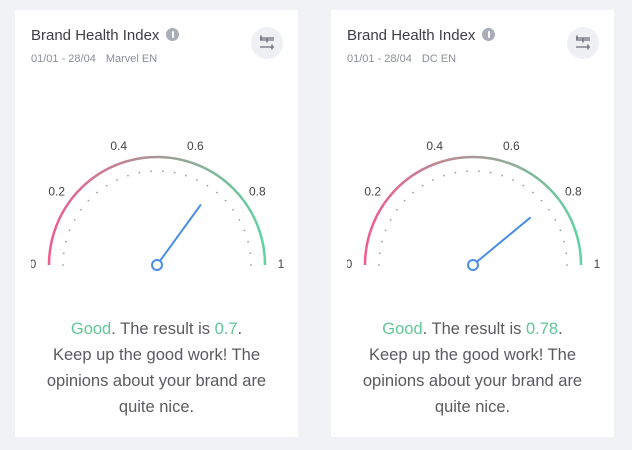 The height and width of the screenshot is (450, 632). Describe the element at coordinates (131, 59) in the screenshot. I see `brand-name: Marvel EN` at that location.